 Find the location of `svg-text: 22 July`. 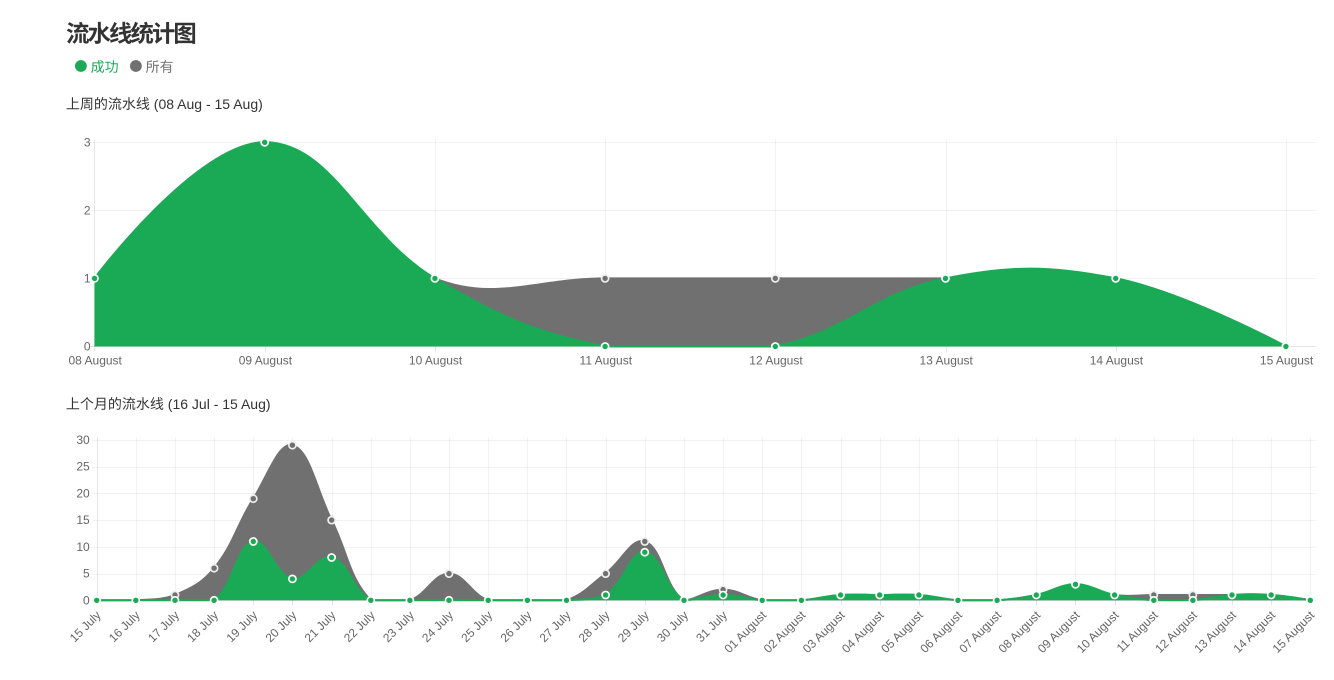

svg-text: 22 July is located at coordinates (359, 626).